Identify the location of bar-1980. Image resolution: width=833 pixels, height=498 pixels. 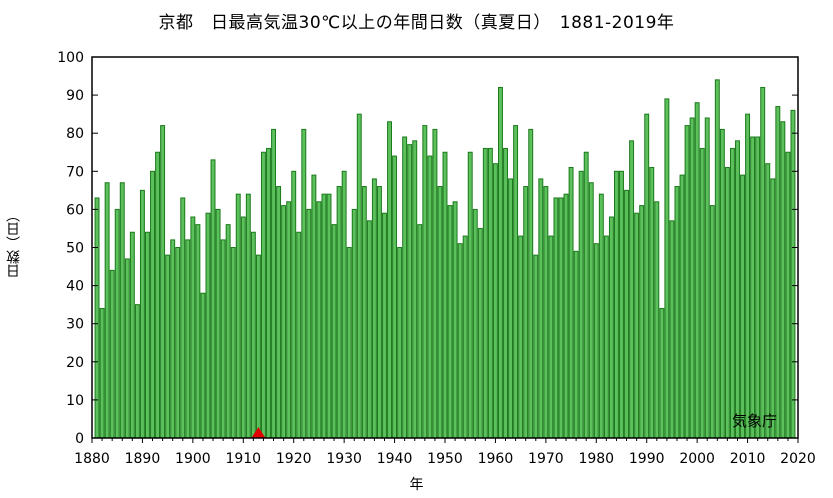
(596, 341).